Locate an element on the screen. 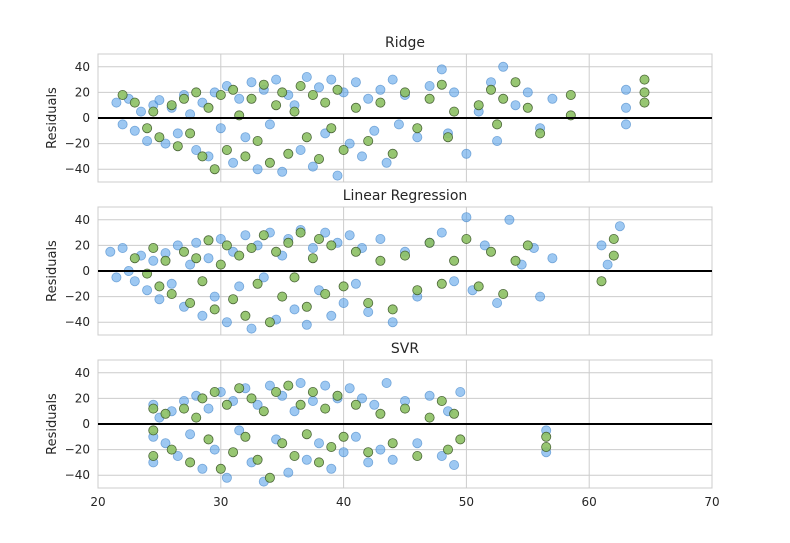 The image size is (790, 543). svr-y-tick-label: 0 is located at coordinates (86, 424).